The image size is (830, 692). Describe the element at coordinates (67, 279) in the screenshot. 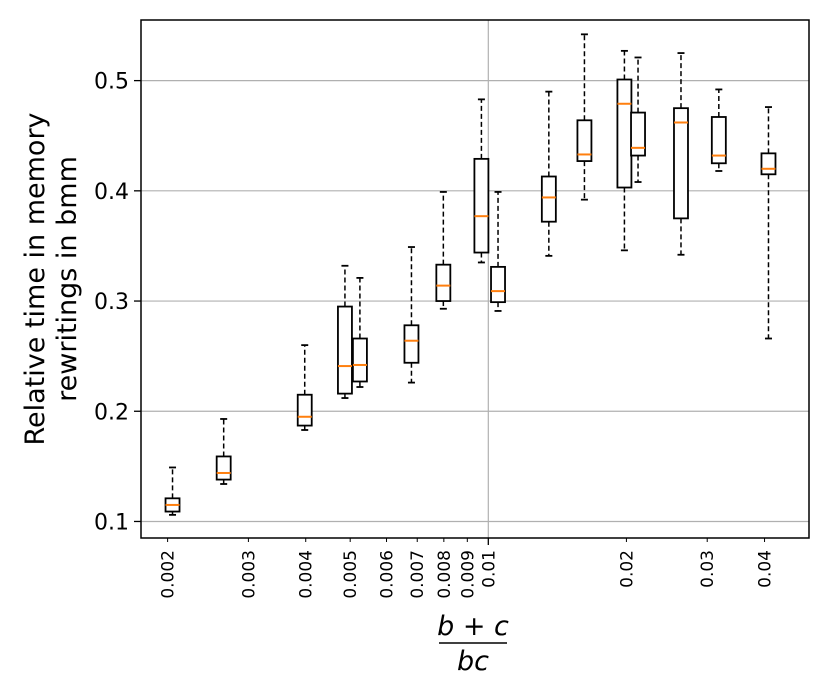

I see `y-axis-label-line-2: rewritings in bmm` at that location.